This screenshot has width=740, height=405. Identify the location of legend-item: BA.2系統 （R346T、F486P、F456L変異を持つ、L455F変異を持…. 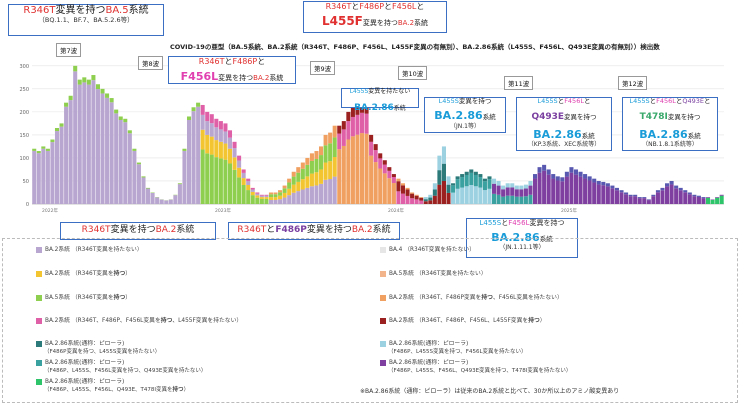
(139, 319).